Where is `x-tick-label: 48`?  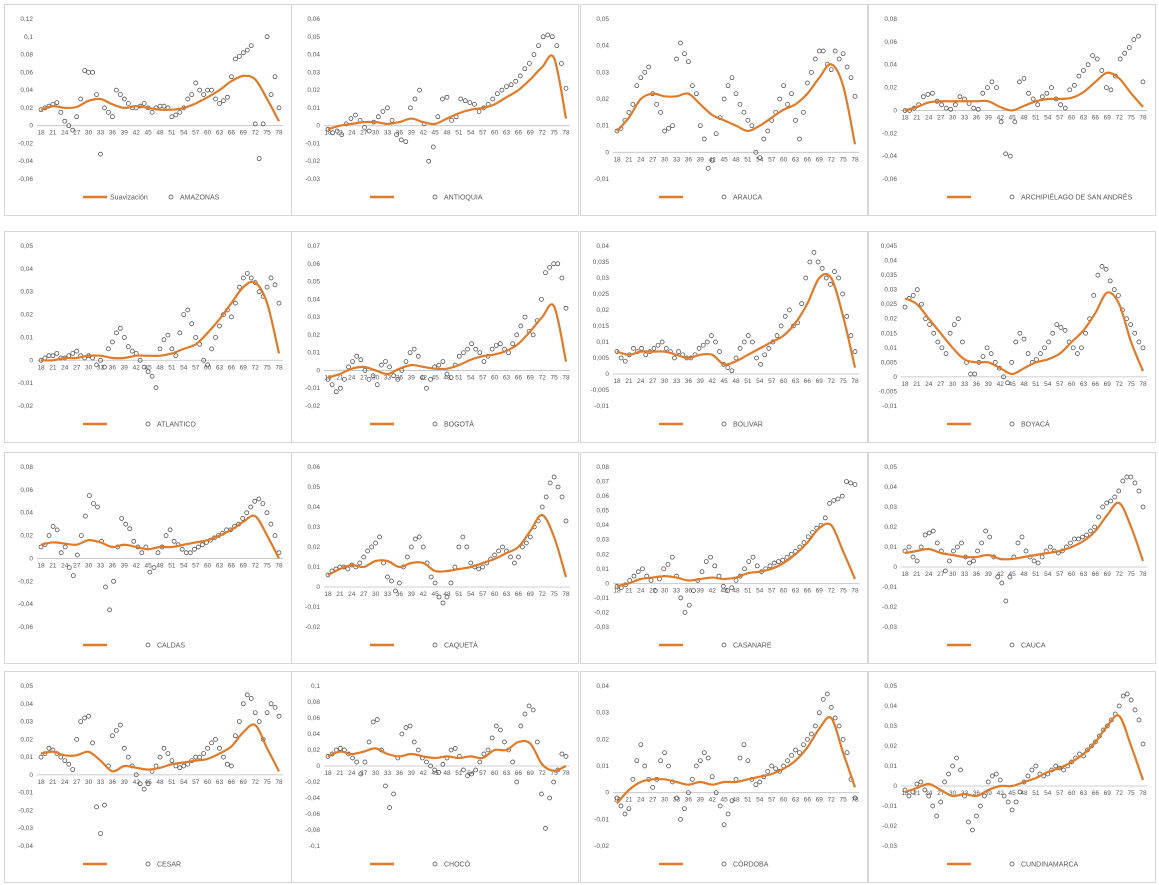 x-tick-label: 48 is located at coordinates (736, 800).